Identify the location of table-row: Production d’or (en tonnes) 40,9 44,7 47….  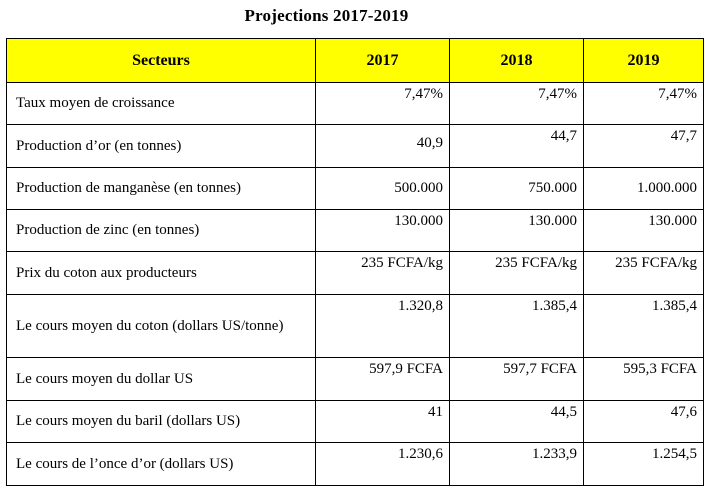
(355, 146).